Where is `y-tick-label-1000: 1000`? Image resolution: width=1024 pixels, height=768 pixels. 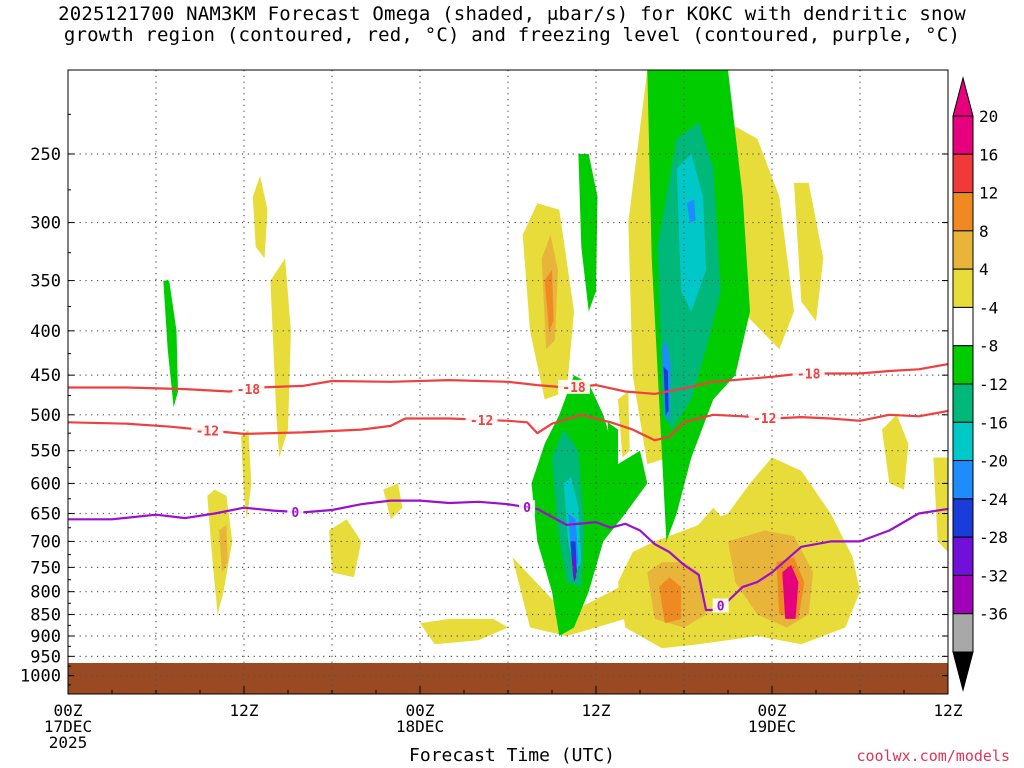 y-tick-label-1000: 1000 is located at coordinates (40, 677).